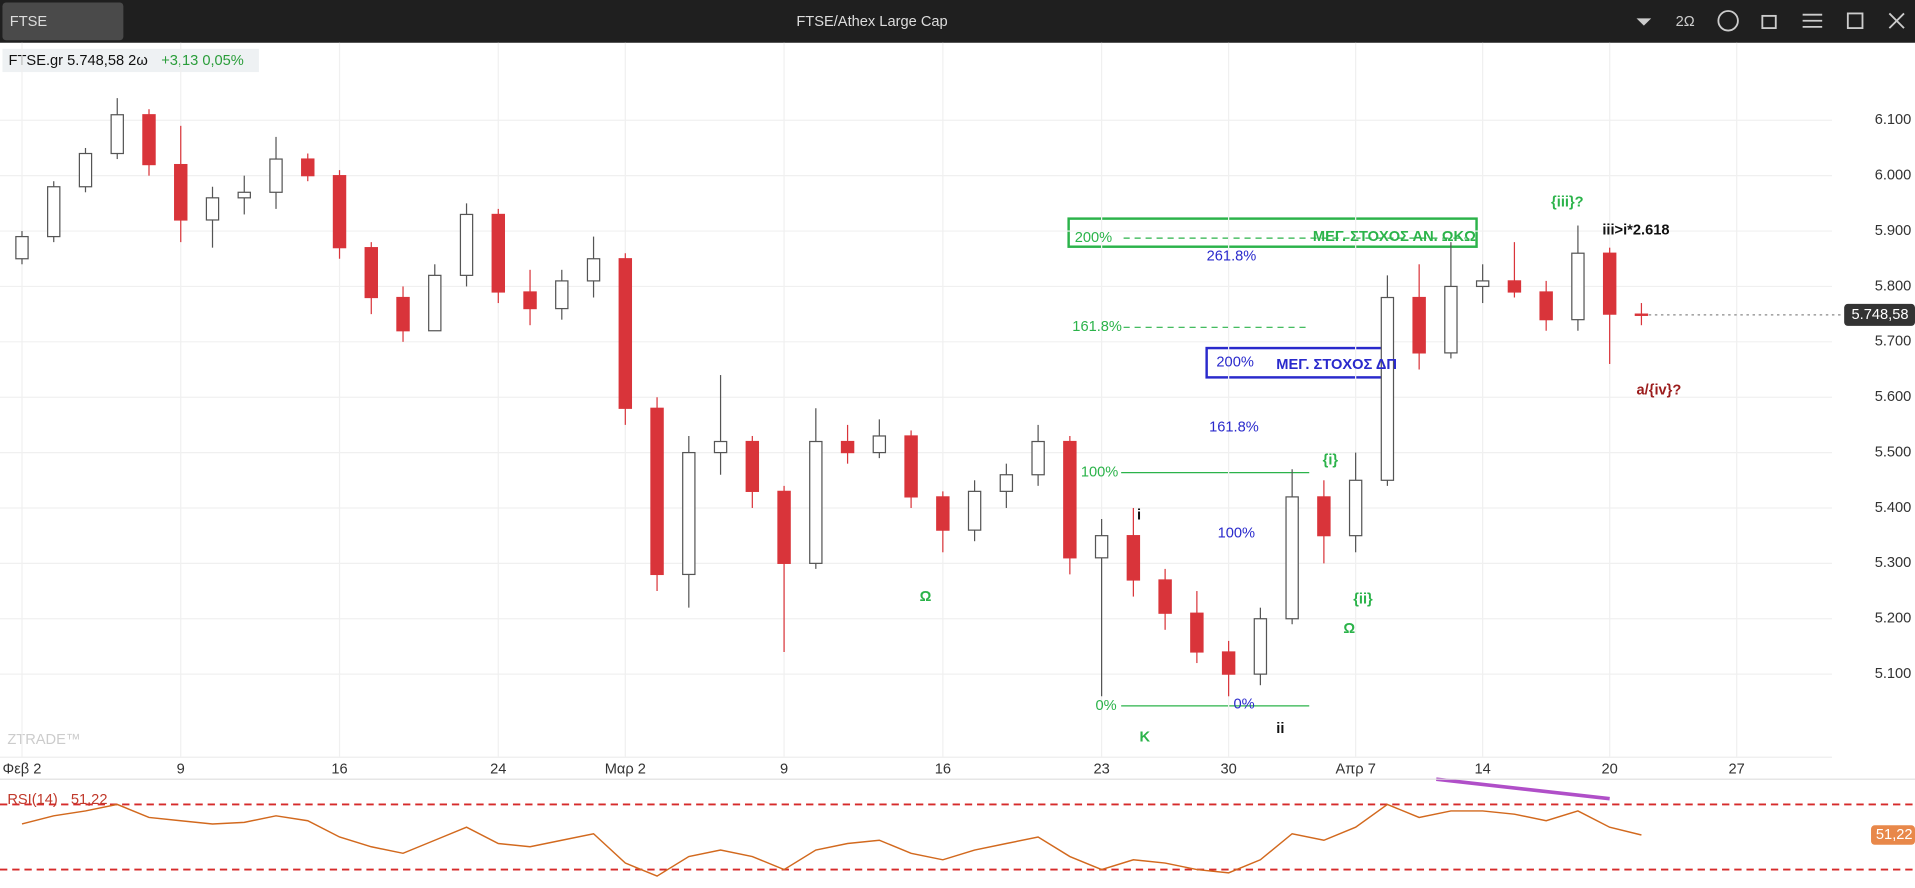 The height and width of the screenshot is (888, 1915). What do you see at coordinates (1363, 600) in the screenshot?
I see `annotation: {ii}` at bounding box center [1363, 600].